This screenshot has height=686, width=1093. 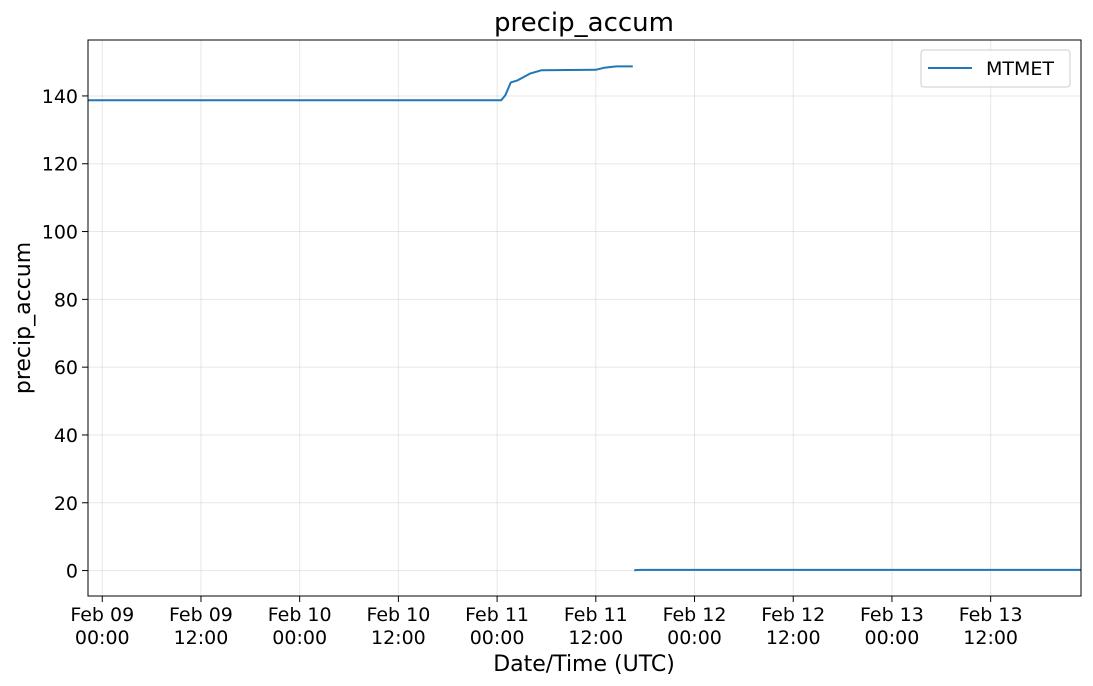 I want to click on chart-title: precip_accum, so click(x=584, y=23).